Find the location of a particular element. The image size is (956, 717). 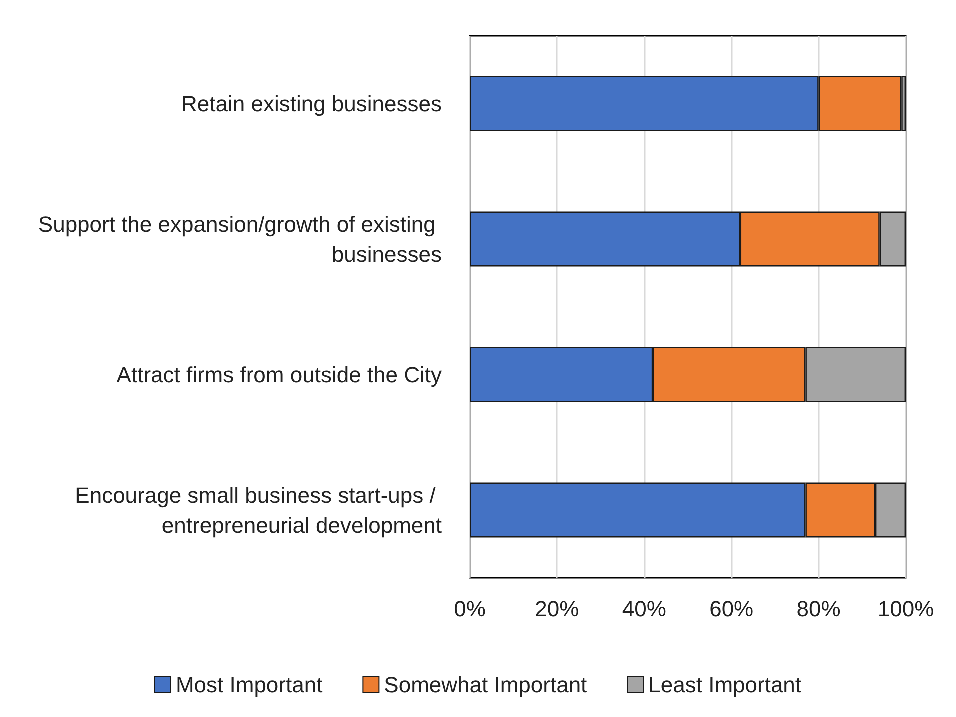

legend-label: Least Important is located at coordinates (725, 685).